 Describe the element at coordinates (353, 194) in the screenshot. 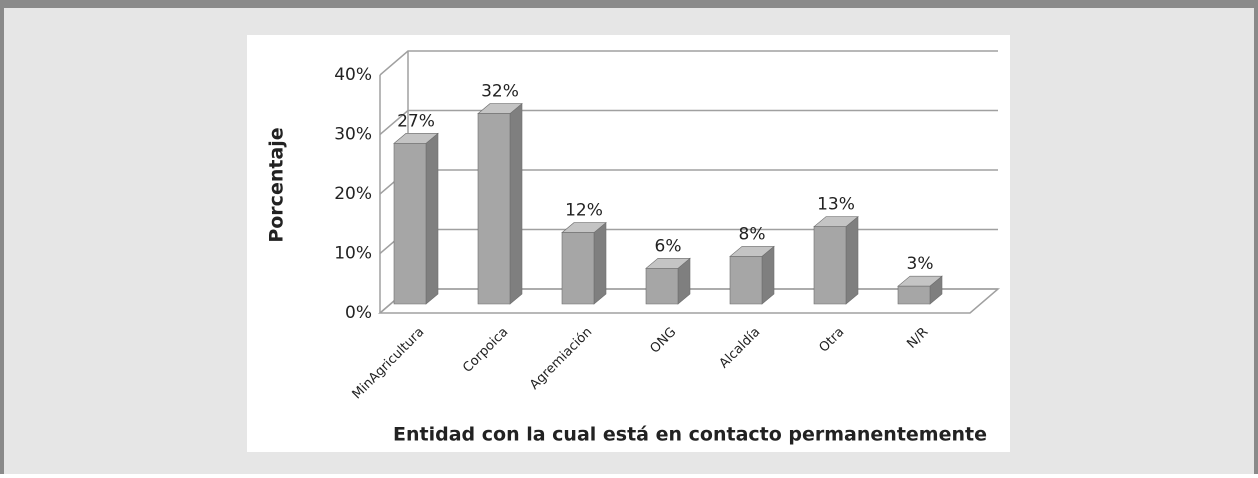

I see `y-tick-label: 20%` at that location.